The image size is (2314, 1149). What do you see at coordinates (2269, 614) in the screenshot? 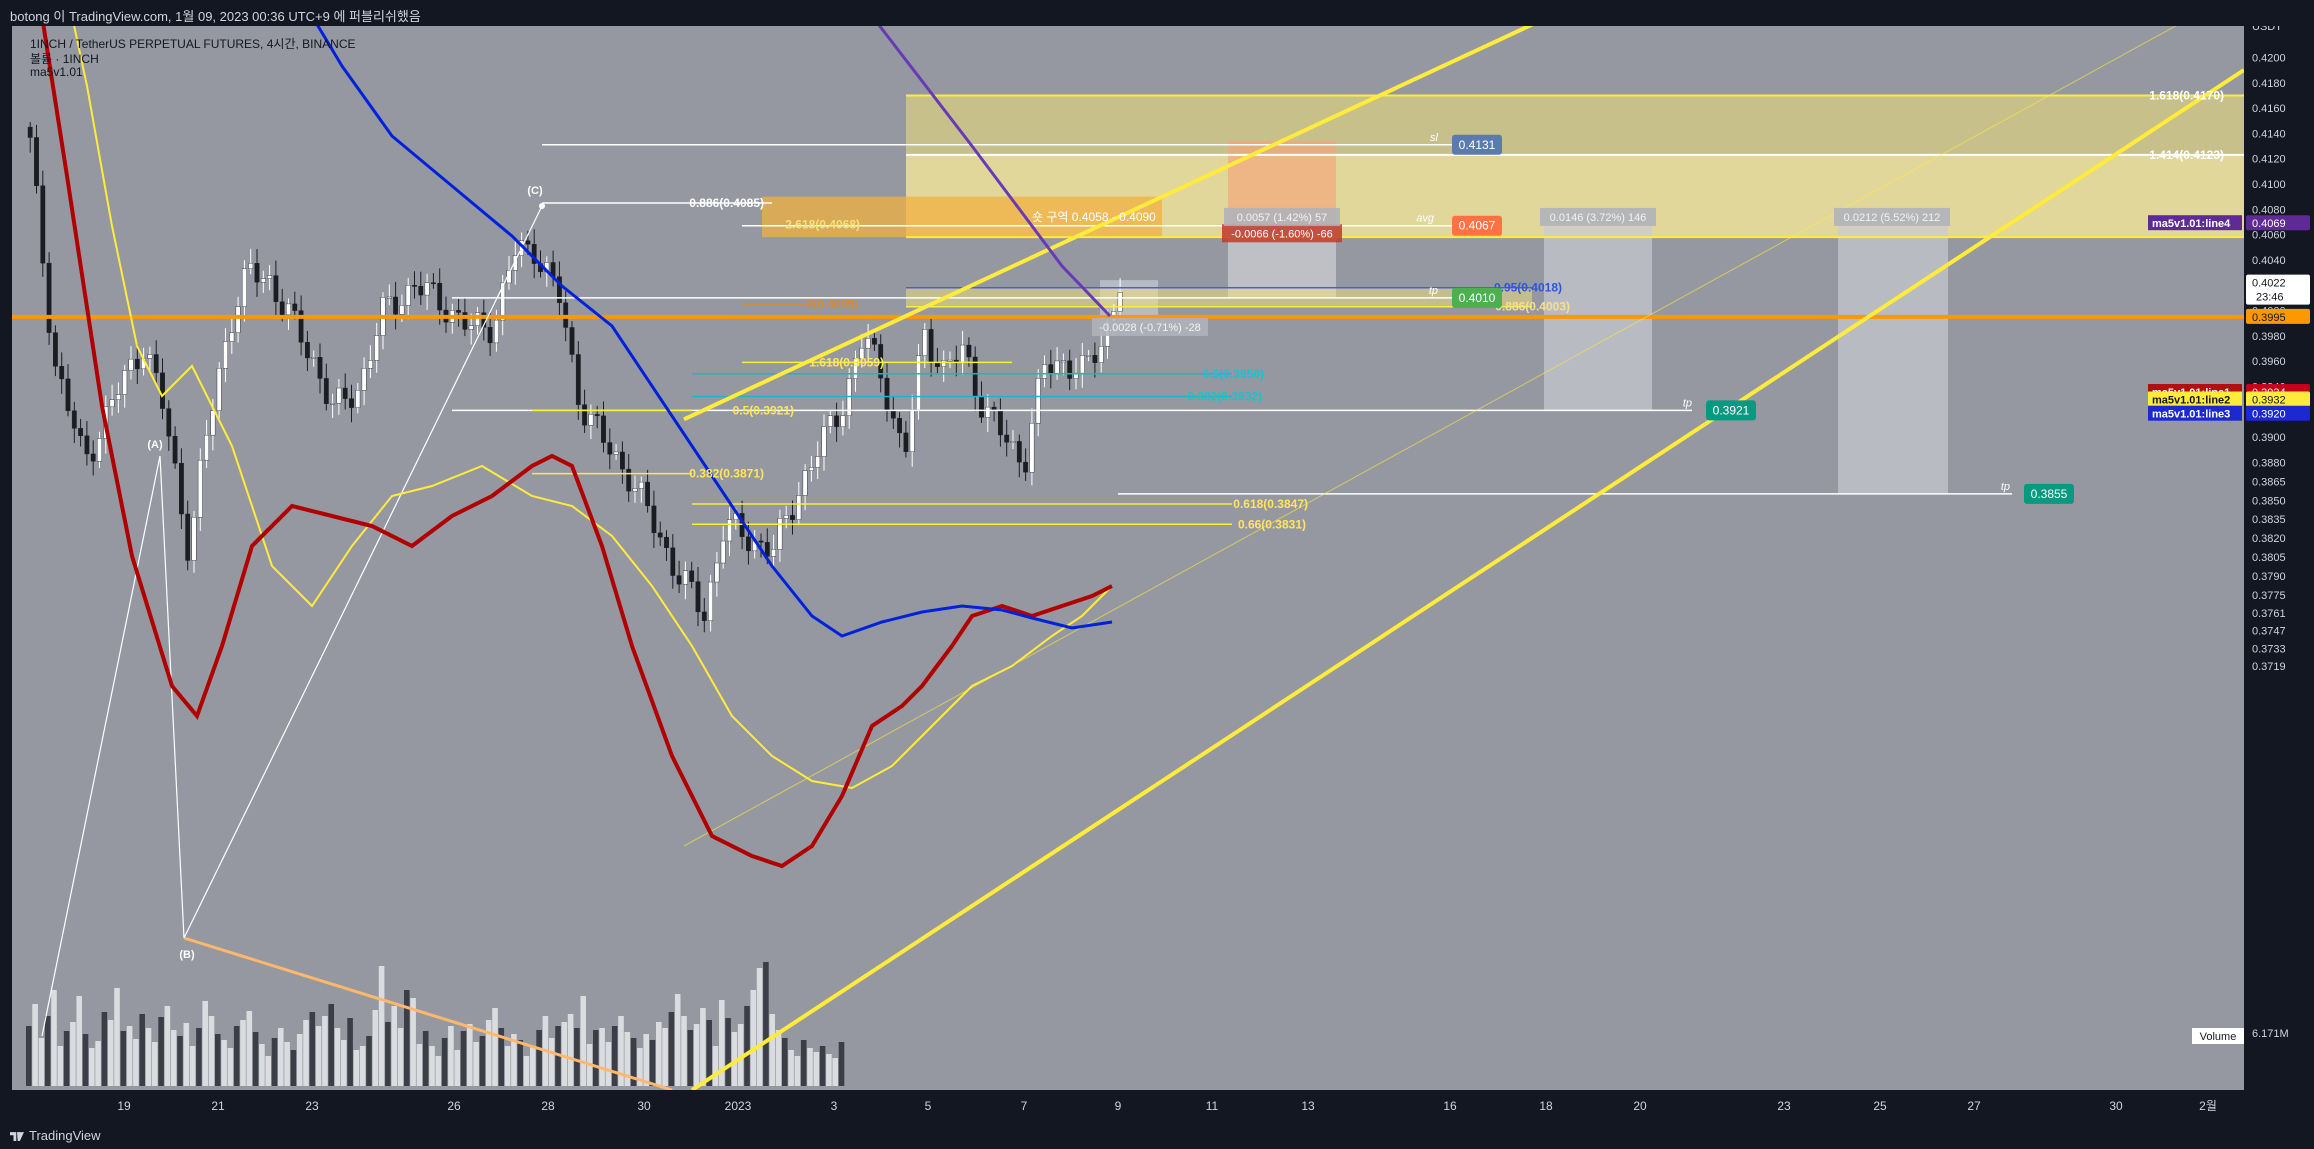
I see `y-tick-label: 0.3761` at bounding box center [2269, 614].